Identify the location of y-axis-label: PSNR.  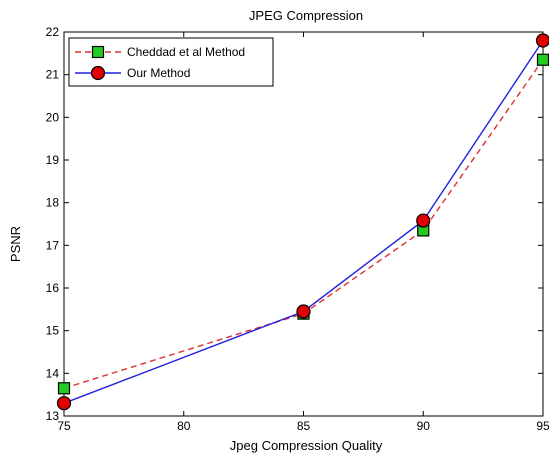
(15, 244).